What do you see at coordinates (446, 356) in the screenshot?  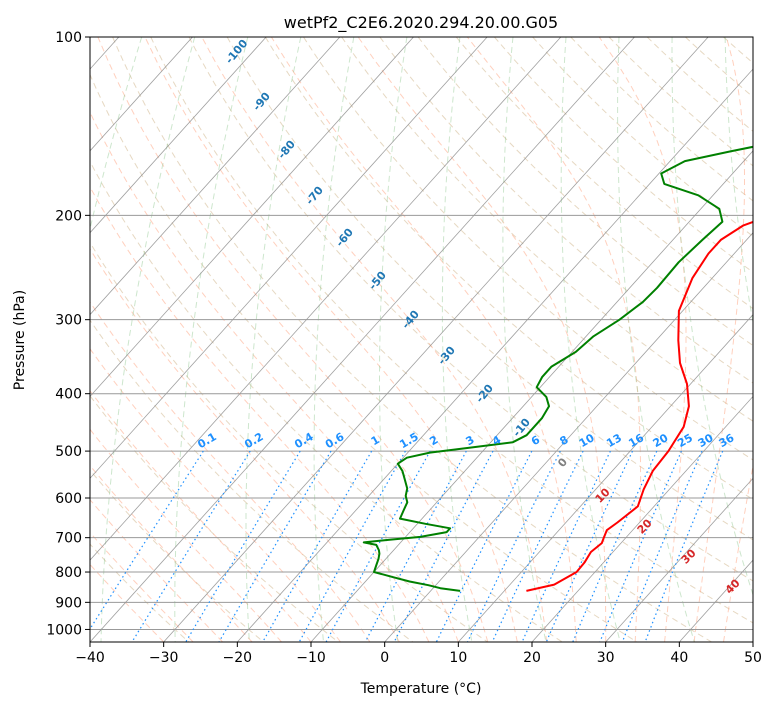 I see `dry-adiabat-label: -30` at bounding box center [446, 356].